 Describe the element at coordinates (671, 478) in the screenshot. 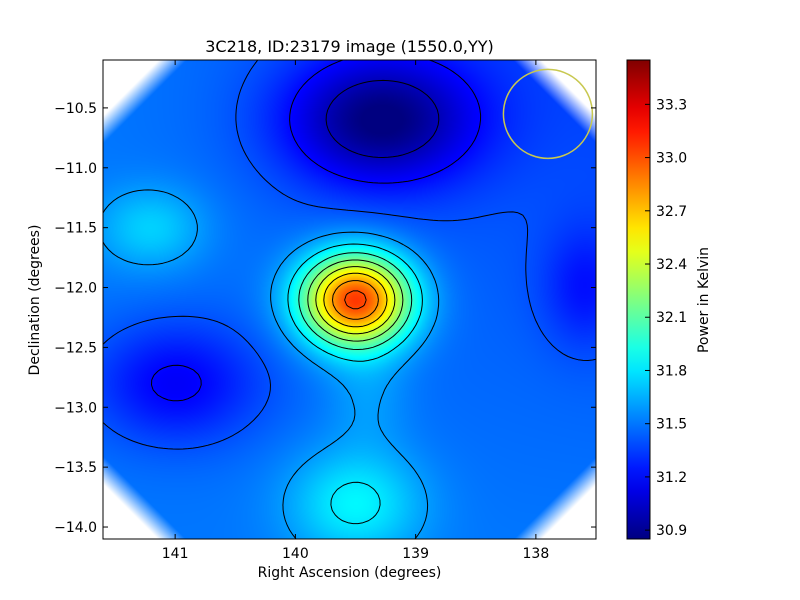

I see `colorbar-tick-label: 31.2` at that location.